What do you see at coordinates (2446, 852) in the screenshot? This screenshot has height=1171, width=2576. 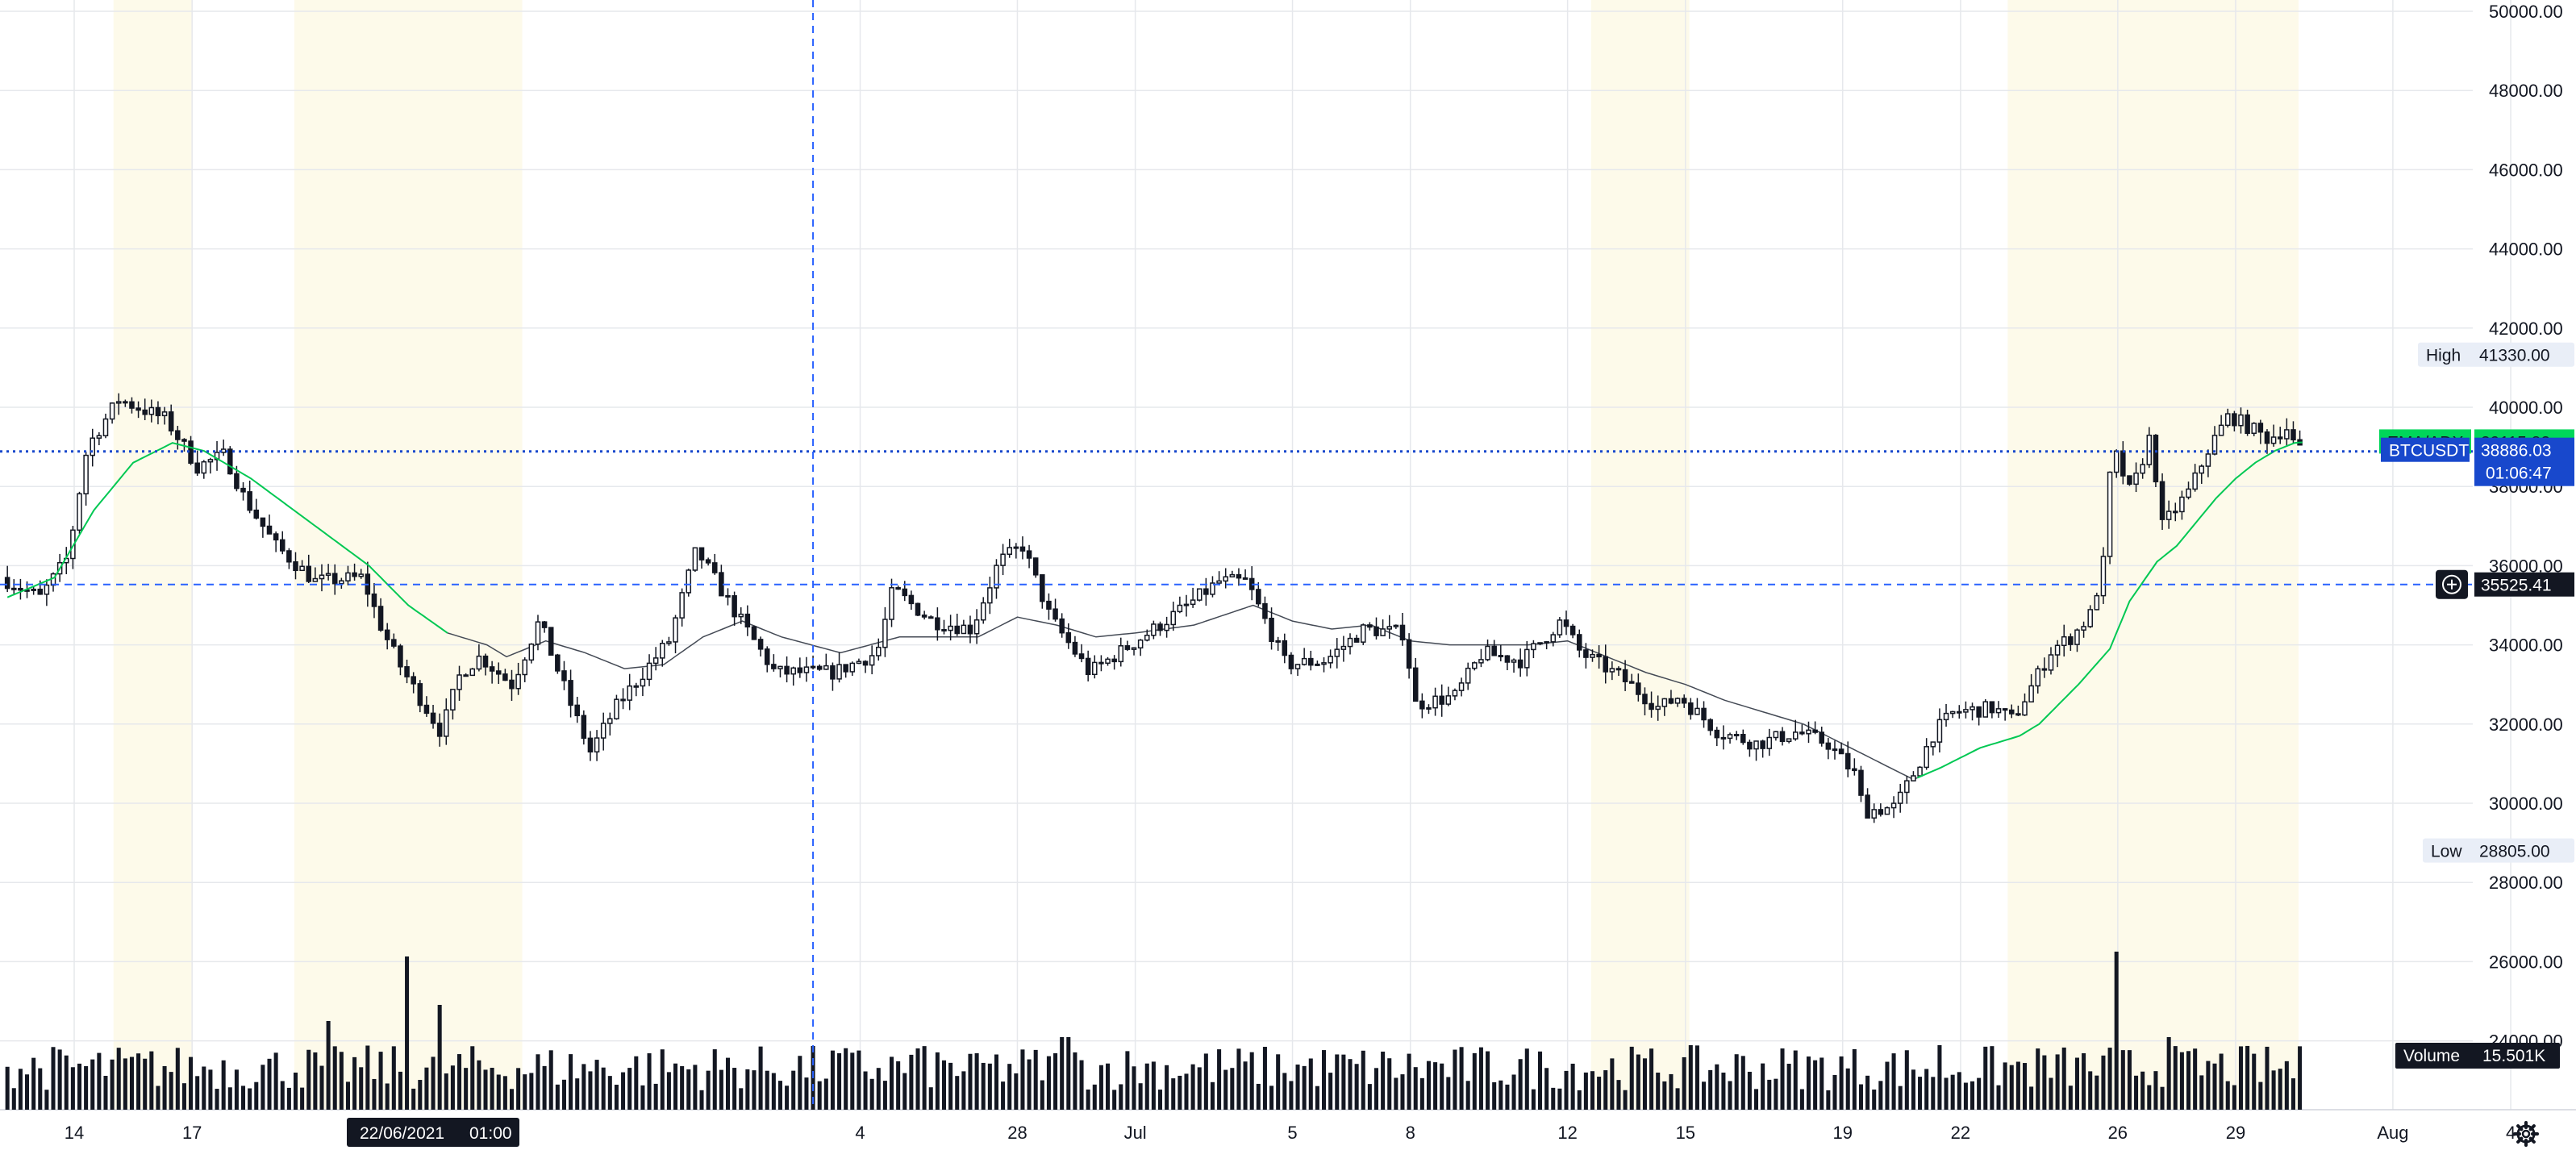 I see `low-label: Low` at bounding box center [2446, 852].